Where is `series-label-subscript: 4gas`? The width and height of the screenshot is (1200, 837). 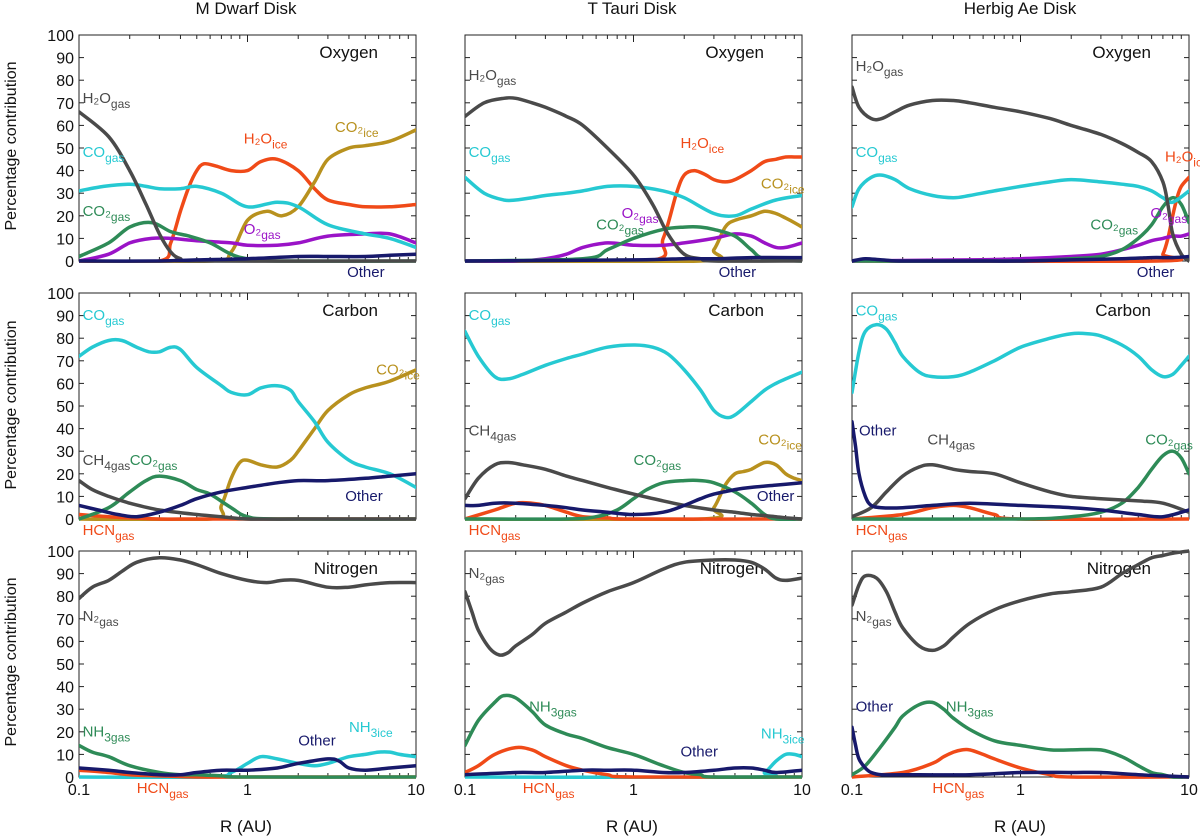 series-label-subscript: 4gas is located at coordinates (503, 436).